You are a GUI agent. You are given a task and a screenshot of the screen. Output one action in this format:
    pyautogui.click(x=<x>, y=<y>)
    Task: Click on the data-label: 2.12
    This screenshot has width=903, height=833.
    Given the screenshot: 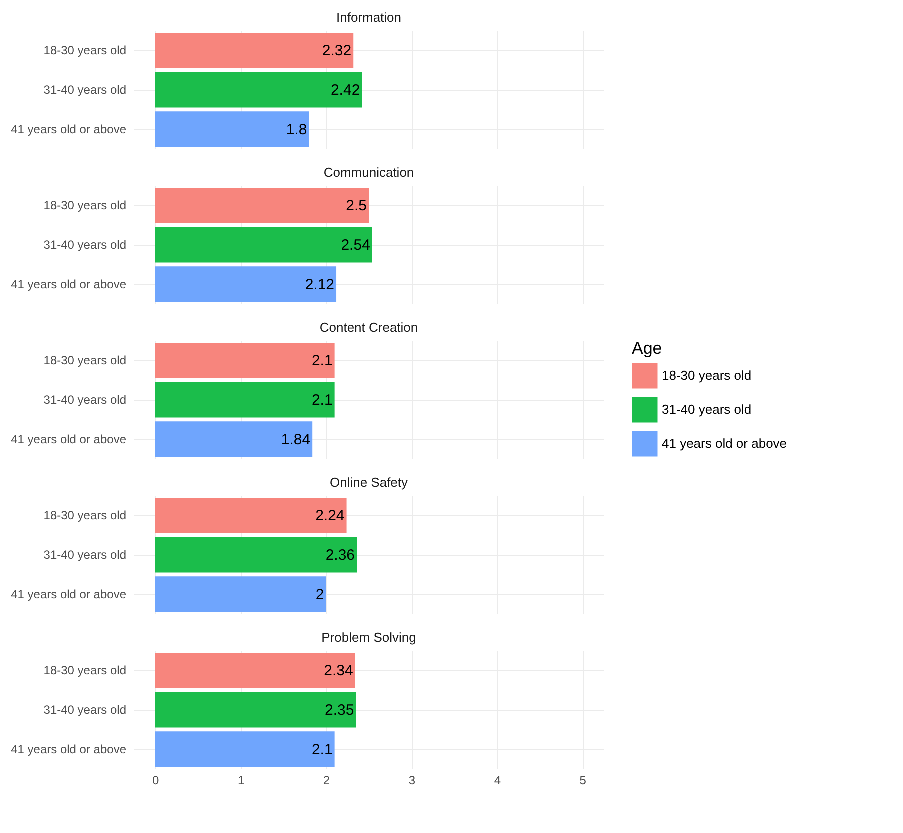 What is the action you would take?
    pyautogui.click(x=320, y=285)
    